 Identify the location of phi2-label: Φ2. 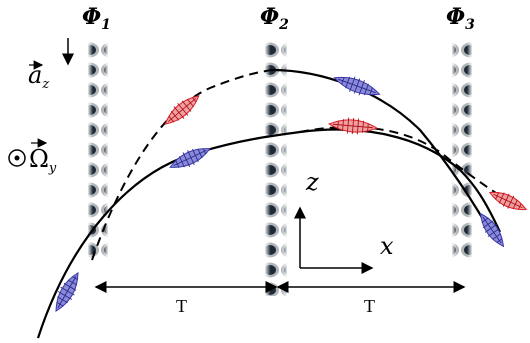
(274, 18).